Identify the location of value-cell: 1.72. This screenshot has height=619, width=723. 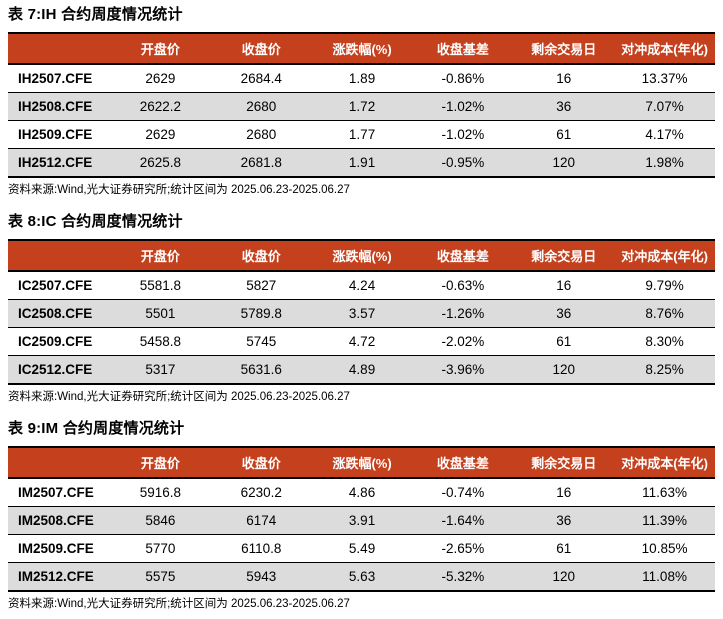
(362, 106).